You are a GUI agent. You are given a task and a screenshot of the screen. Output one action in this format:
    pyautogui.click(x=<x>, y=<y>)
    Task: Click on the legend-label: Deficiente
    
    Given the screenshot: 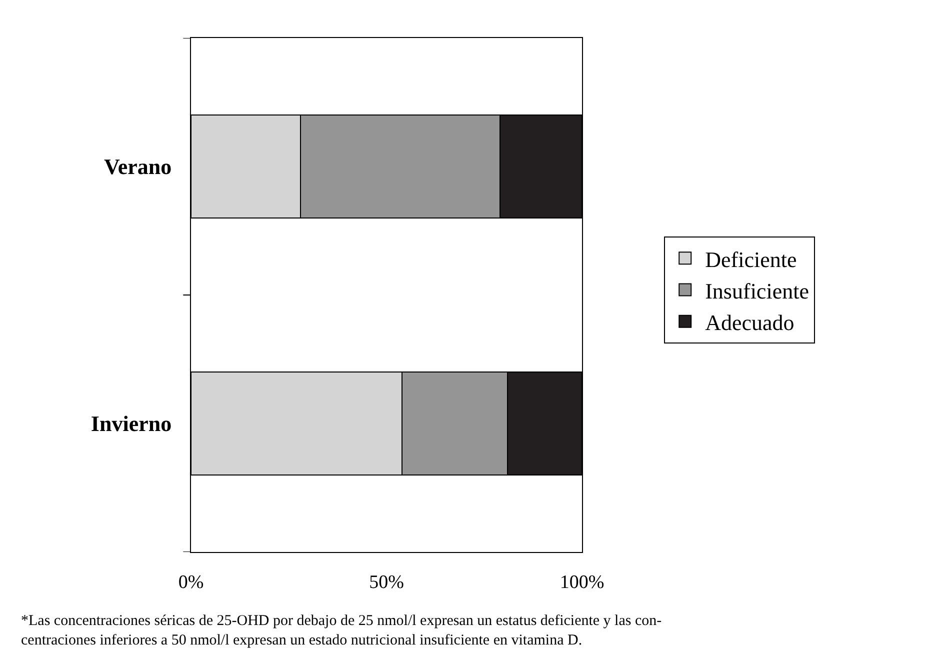 What is the action you would take?
    pyautogui.click(x=751, y=259)
    